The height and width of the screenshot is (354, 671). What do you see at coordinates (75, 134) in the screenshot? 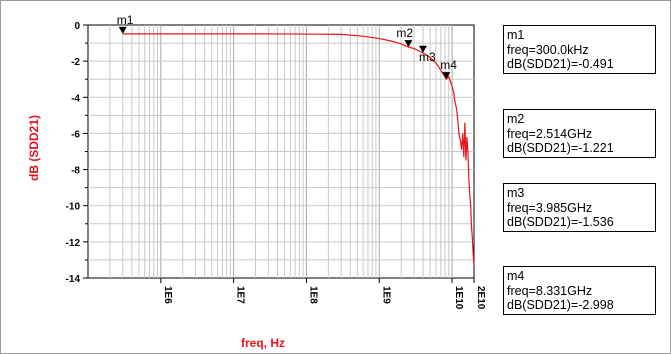
I see `y-tick-label: -6` at bounding box center [75, 134].